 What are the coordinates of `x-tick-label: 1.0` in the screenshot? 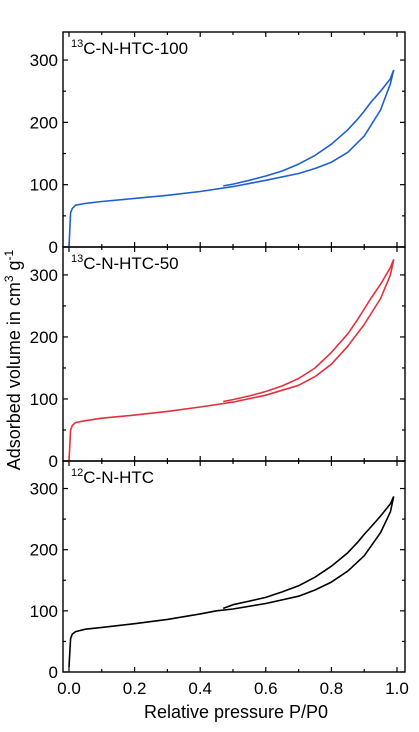 It's located at (397, 688).